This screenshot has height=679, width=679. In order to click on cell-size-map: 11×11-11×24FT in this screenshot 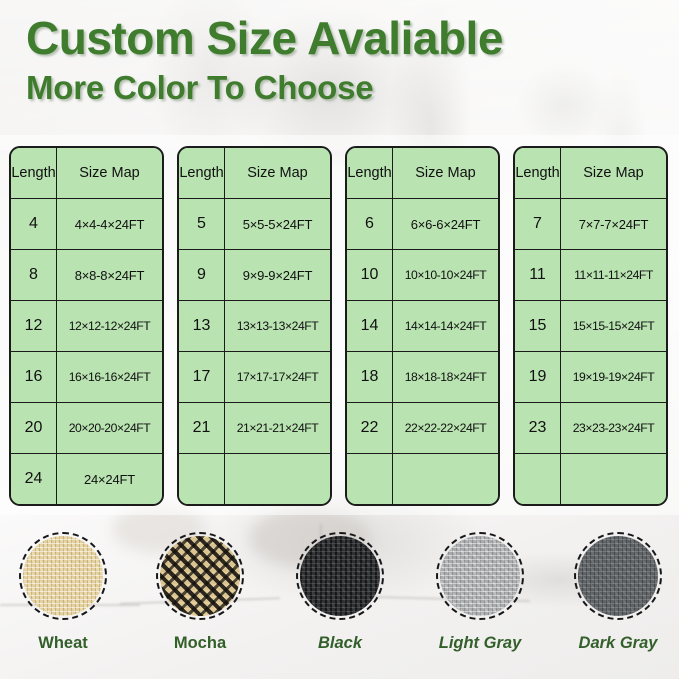, I will do `click(613, 275)`.